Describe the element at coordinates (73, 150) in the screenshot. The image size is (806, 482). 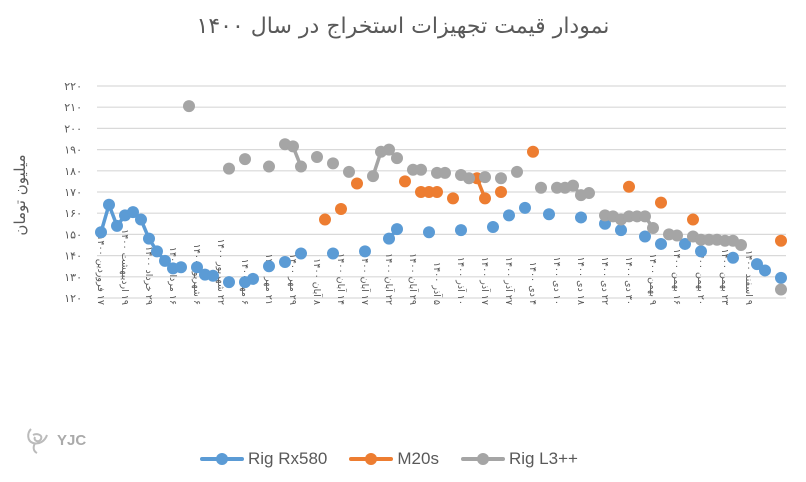
I see `y-tick-label: ۱۹۰` at that location.